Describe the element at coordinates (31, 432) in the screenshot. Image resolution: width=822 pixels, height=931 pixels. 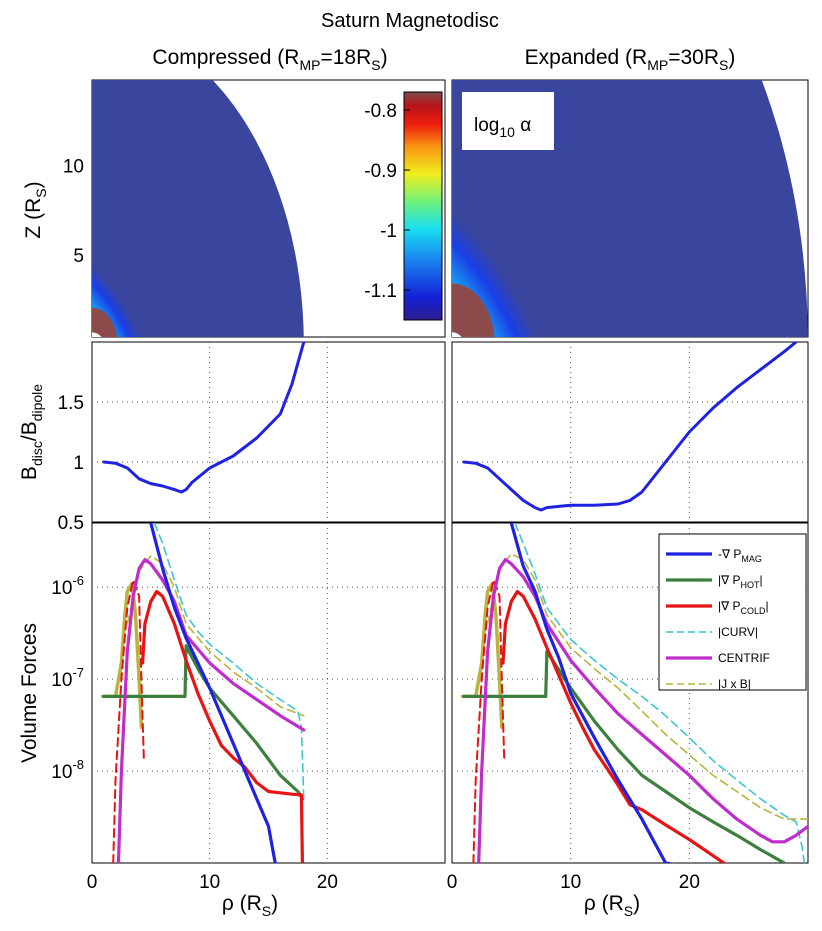
I see `ylabel-field-ratio: Bdisc/Bdipole` at that location.